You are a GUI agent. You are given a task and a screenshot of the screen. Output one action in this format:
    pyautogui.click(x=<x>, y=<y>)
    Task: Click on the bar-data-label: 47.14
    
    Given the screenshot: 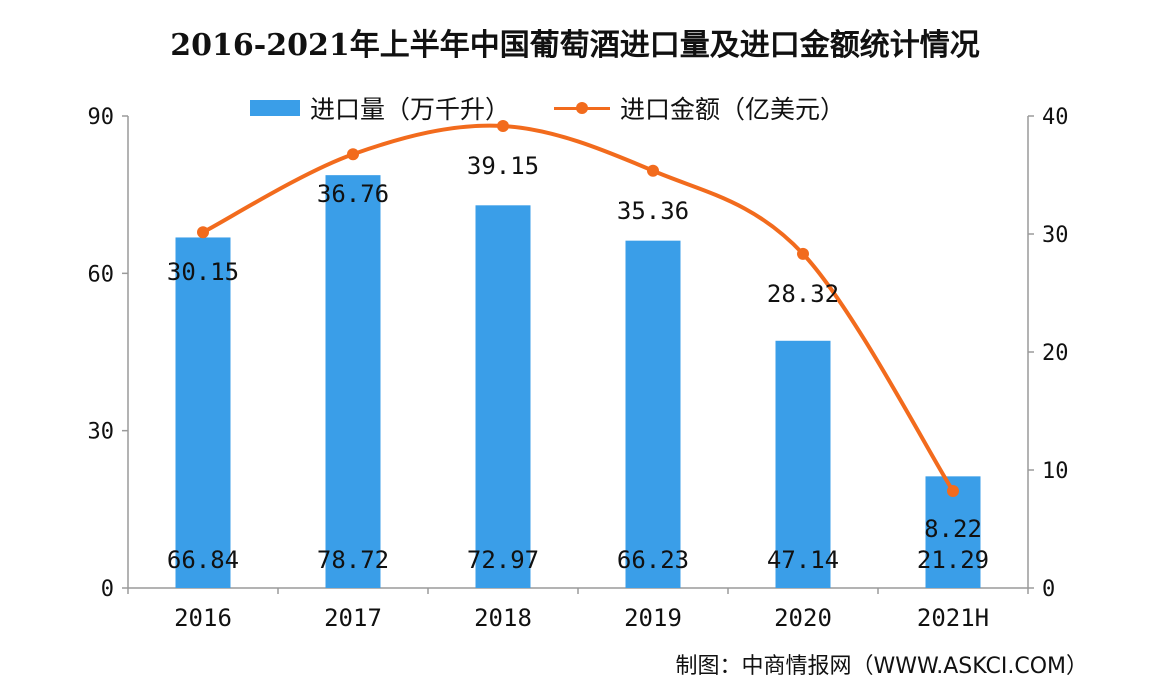 What is the action you would take?
    pyautogui.click(x=803, y=560)
    